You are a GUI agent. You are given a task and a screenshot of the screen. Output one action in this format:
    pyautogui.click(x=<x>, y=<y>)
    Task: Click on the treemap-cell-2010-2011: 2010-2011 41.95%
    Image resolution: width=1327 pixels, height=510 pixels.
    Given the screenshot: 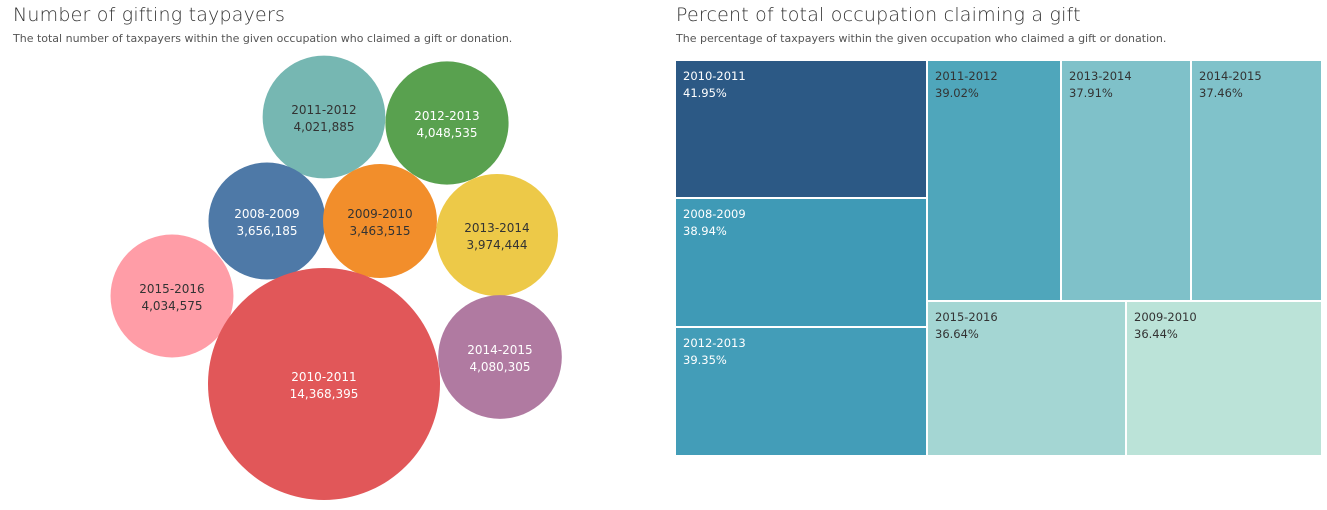 What is the action you would take?
    pyautogui.click(x=801, y=129)
    